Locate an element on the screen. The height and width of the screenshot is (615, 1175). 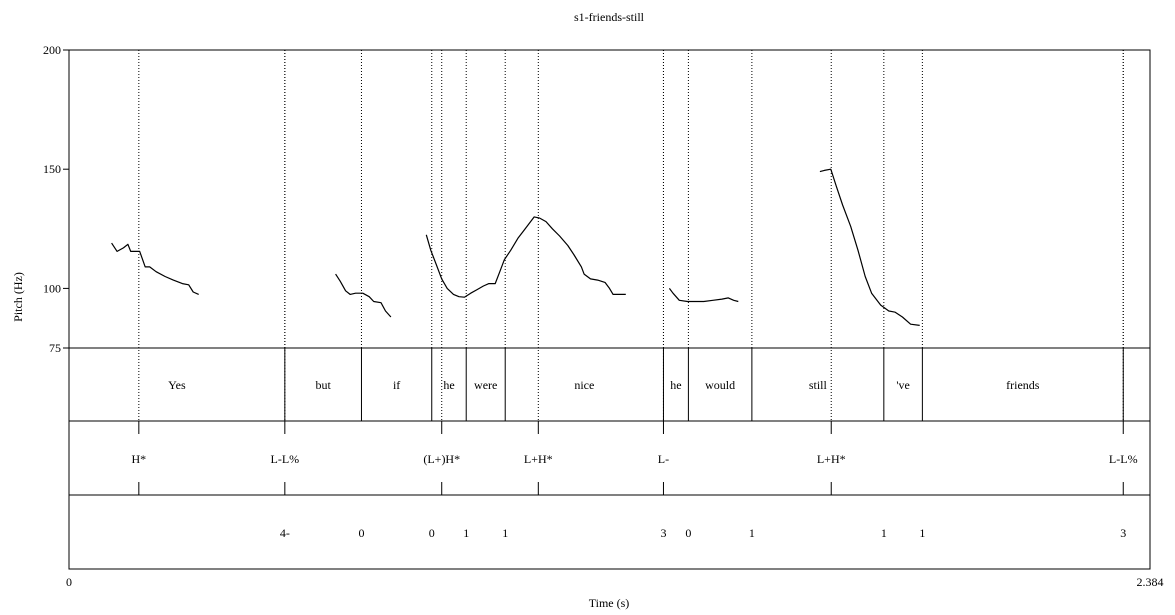
y-axis-label: Pitch (Hz) is located at coordinates (18, 297).